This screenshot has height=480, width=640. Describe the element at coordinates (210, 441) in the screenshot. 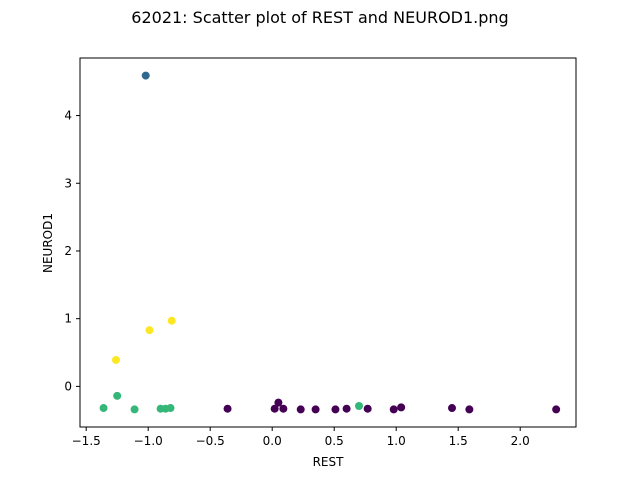

I see `x-tick-label: −0.5` at that location.